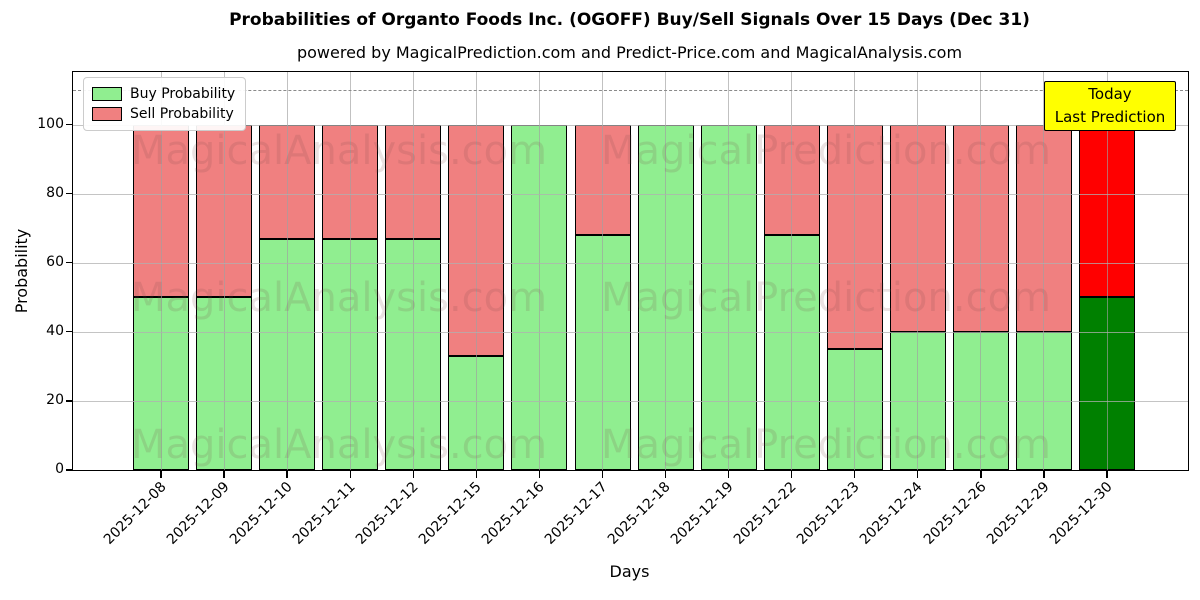 The height and width of the screenshot is (600, 1200). What do you see at coordinates (576, 513) in the screenshot?
I see `x-tick-label: 2025-12-17` at bounding box center [576, 513].